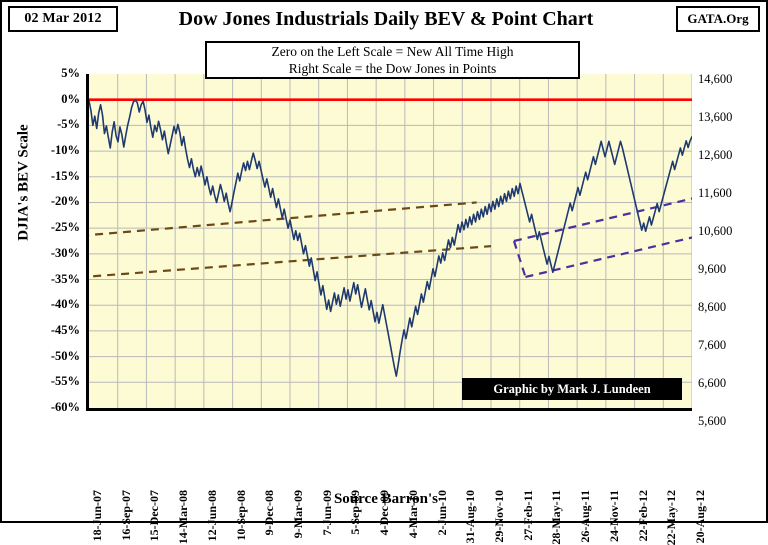 The height and width of the screenshot is (545, 768). Describe the element at coordinates (715, 155) in the screenshot. I see `y-axis-right-tick-label: 12,600` at that location.